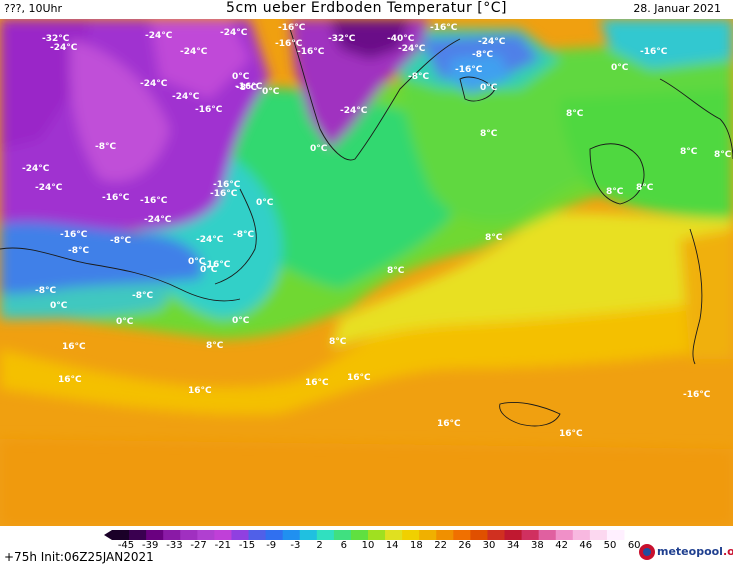 This screenshot has height=566, width=733. What do you see at coordinates (343, 545) in the screenshot?
I see `scale-tick-label: 6` at bounding box center [343, 545].